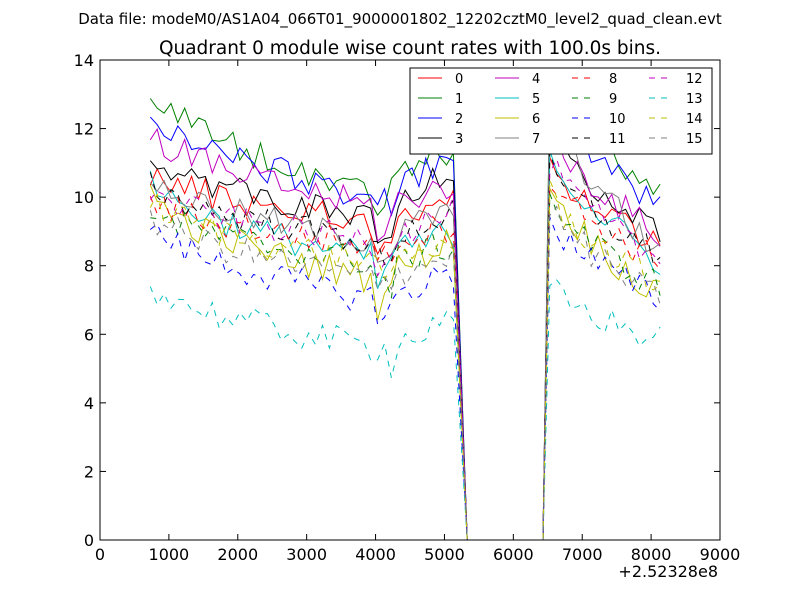  I want to click on y-tick-label: 10, so click(84, 197).